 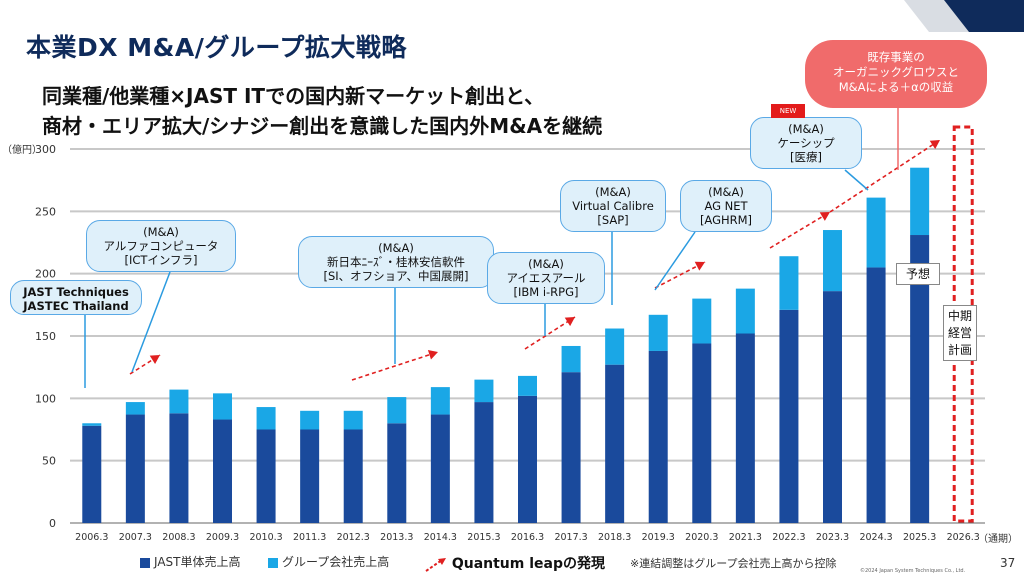 What do you see at coordinates (483, 537) in the screenshot?
I see `x-tick-label: 2015.3` at bounding box center [483, 537].